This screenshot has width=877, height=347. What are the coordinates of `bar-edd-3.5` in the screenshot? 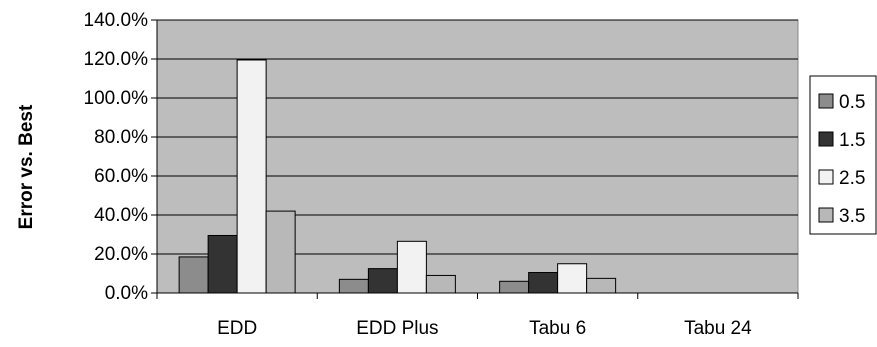 It's located at (280, 252).